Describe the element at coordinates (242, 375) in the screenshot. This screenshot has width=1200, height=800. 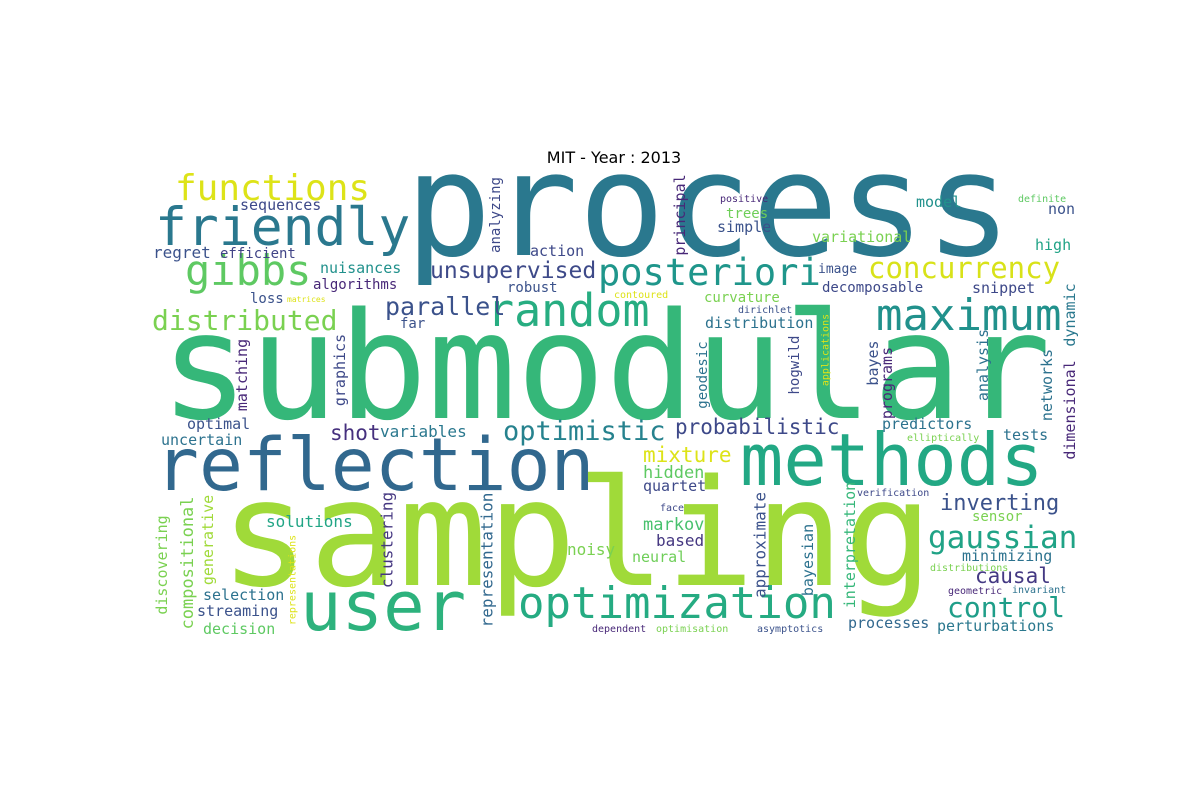
I see `word: matching` at that location.